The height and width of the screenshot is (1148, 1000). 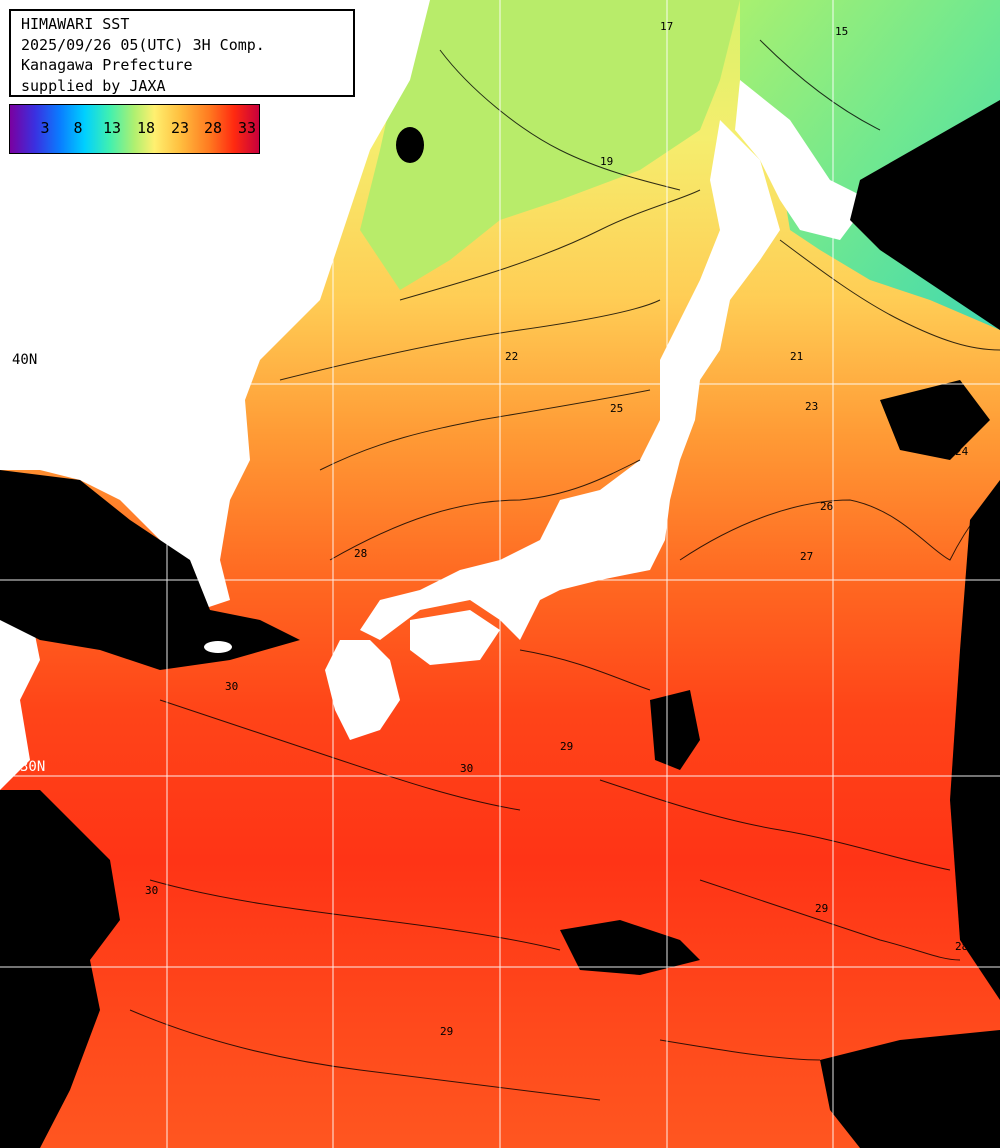 I want to click on cloud-east-patch, so click(x=935, y=420).